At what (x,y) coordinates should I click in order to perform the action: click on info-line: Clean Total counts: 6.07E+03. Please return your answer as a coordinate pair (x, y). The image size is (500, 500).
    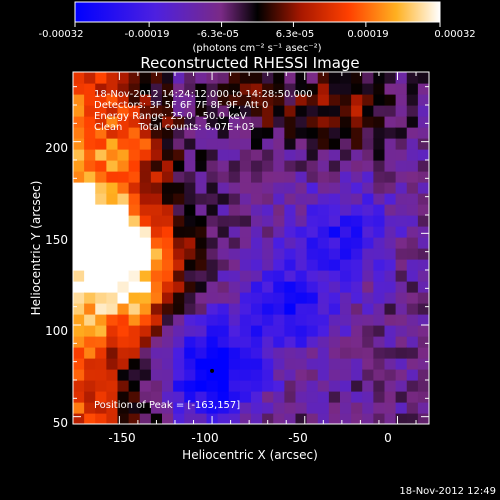
    Looking at the image, I should click on (174, 127).